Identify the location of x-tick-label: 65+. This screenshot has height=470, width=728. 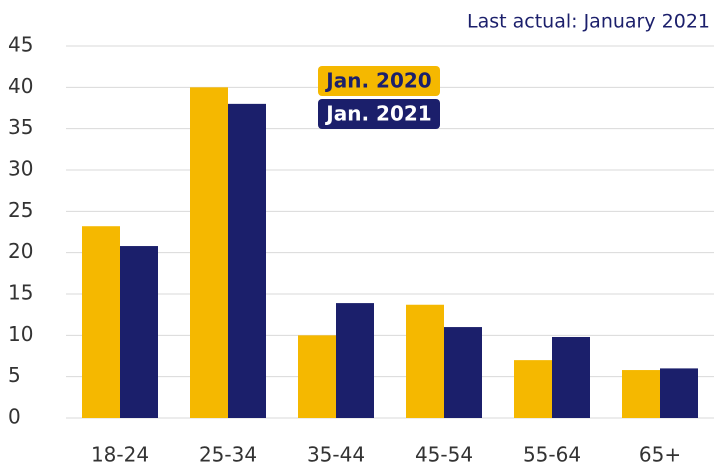
(660, 455).